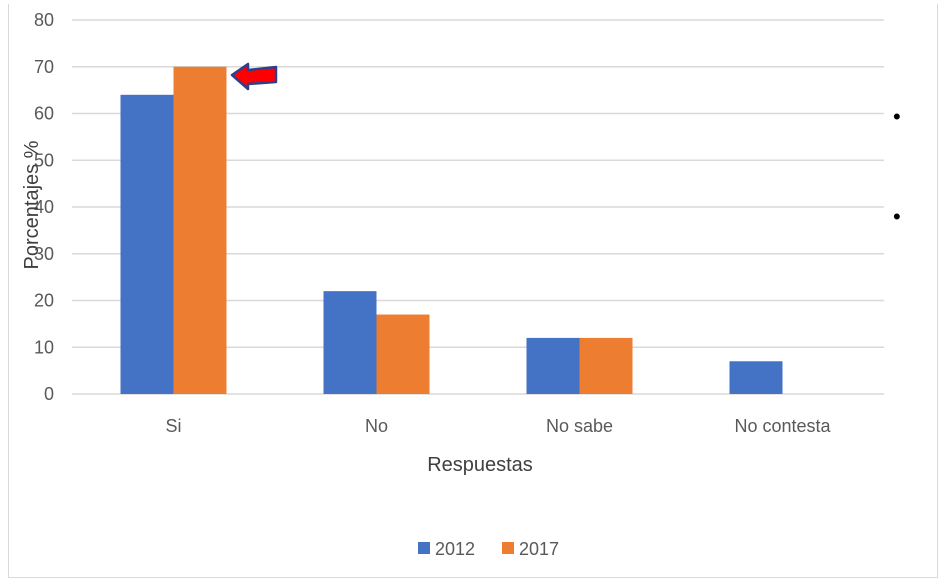  Describe the element at coordinates (200, 230) in the screenshot. I see `bar-2017-si` at that location.